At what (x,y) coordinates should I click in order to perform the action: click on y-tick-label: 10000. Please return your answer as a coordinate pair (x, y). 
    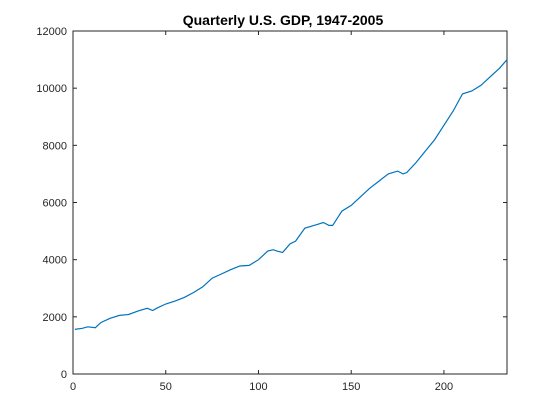
    Looking at the image, I should click on (51, 89).